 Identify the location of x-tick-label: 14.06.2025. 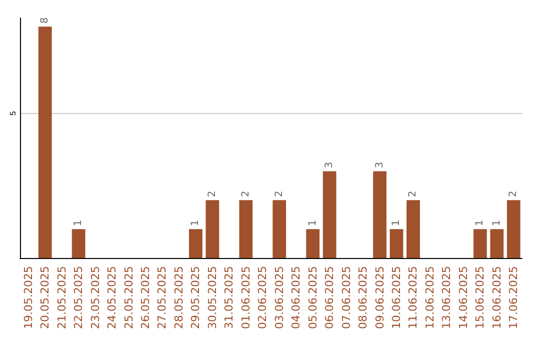
(463, 298).